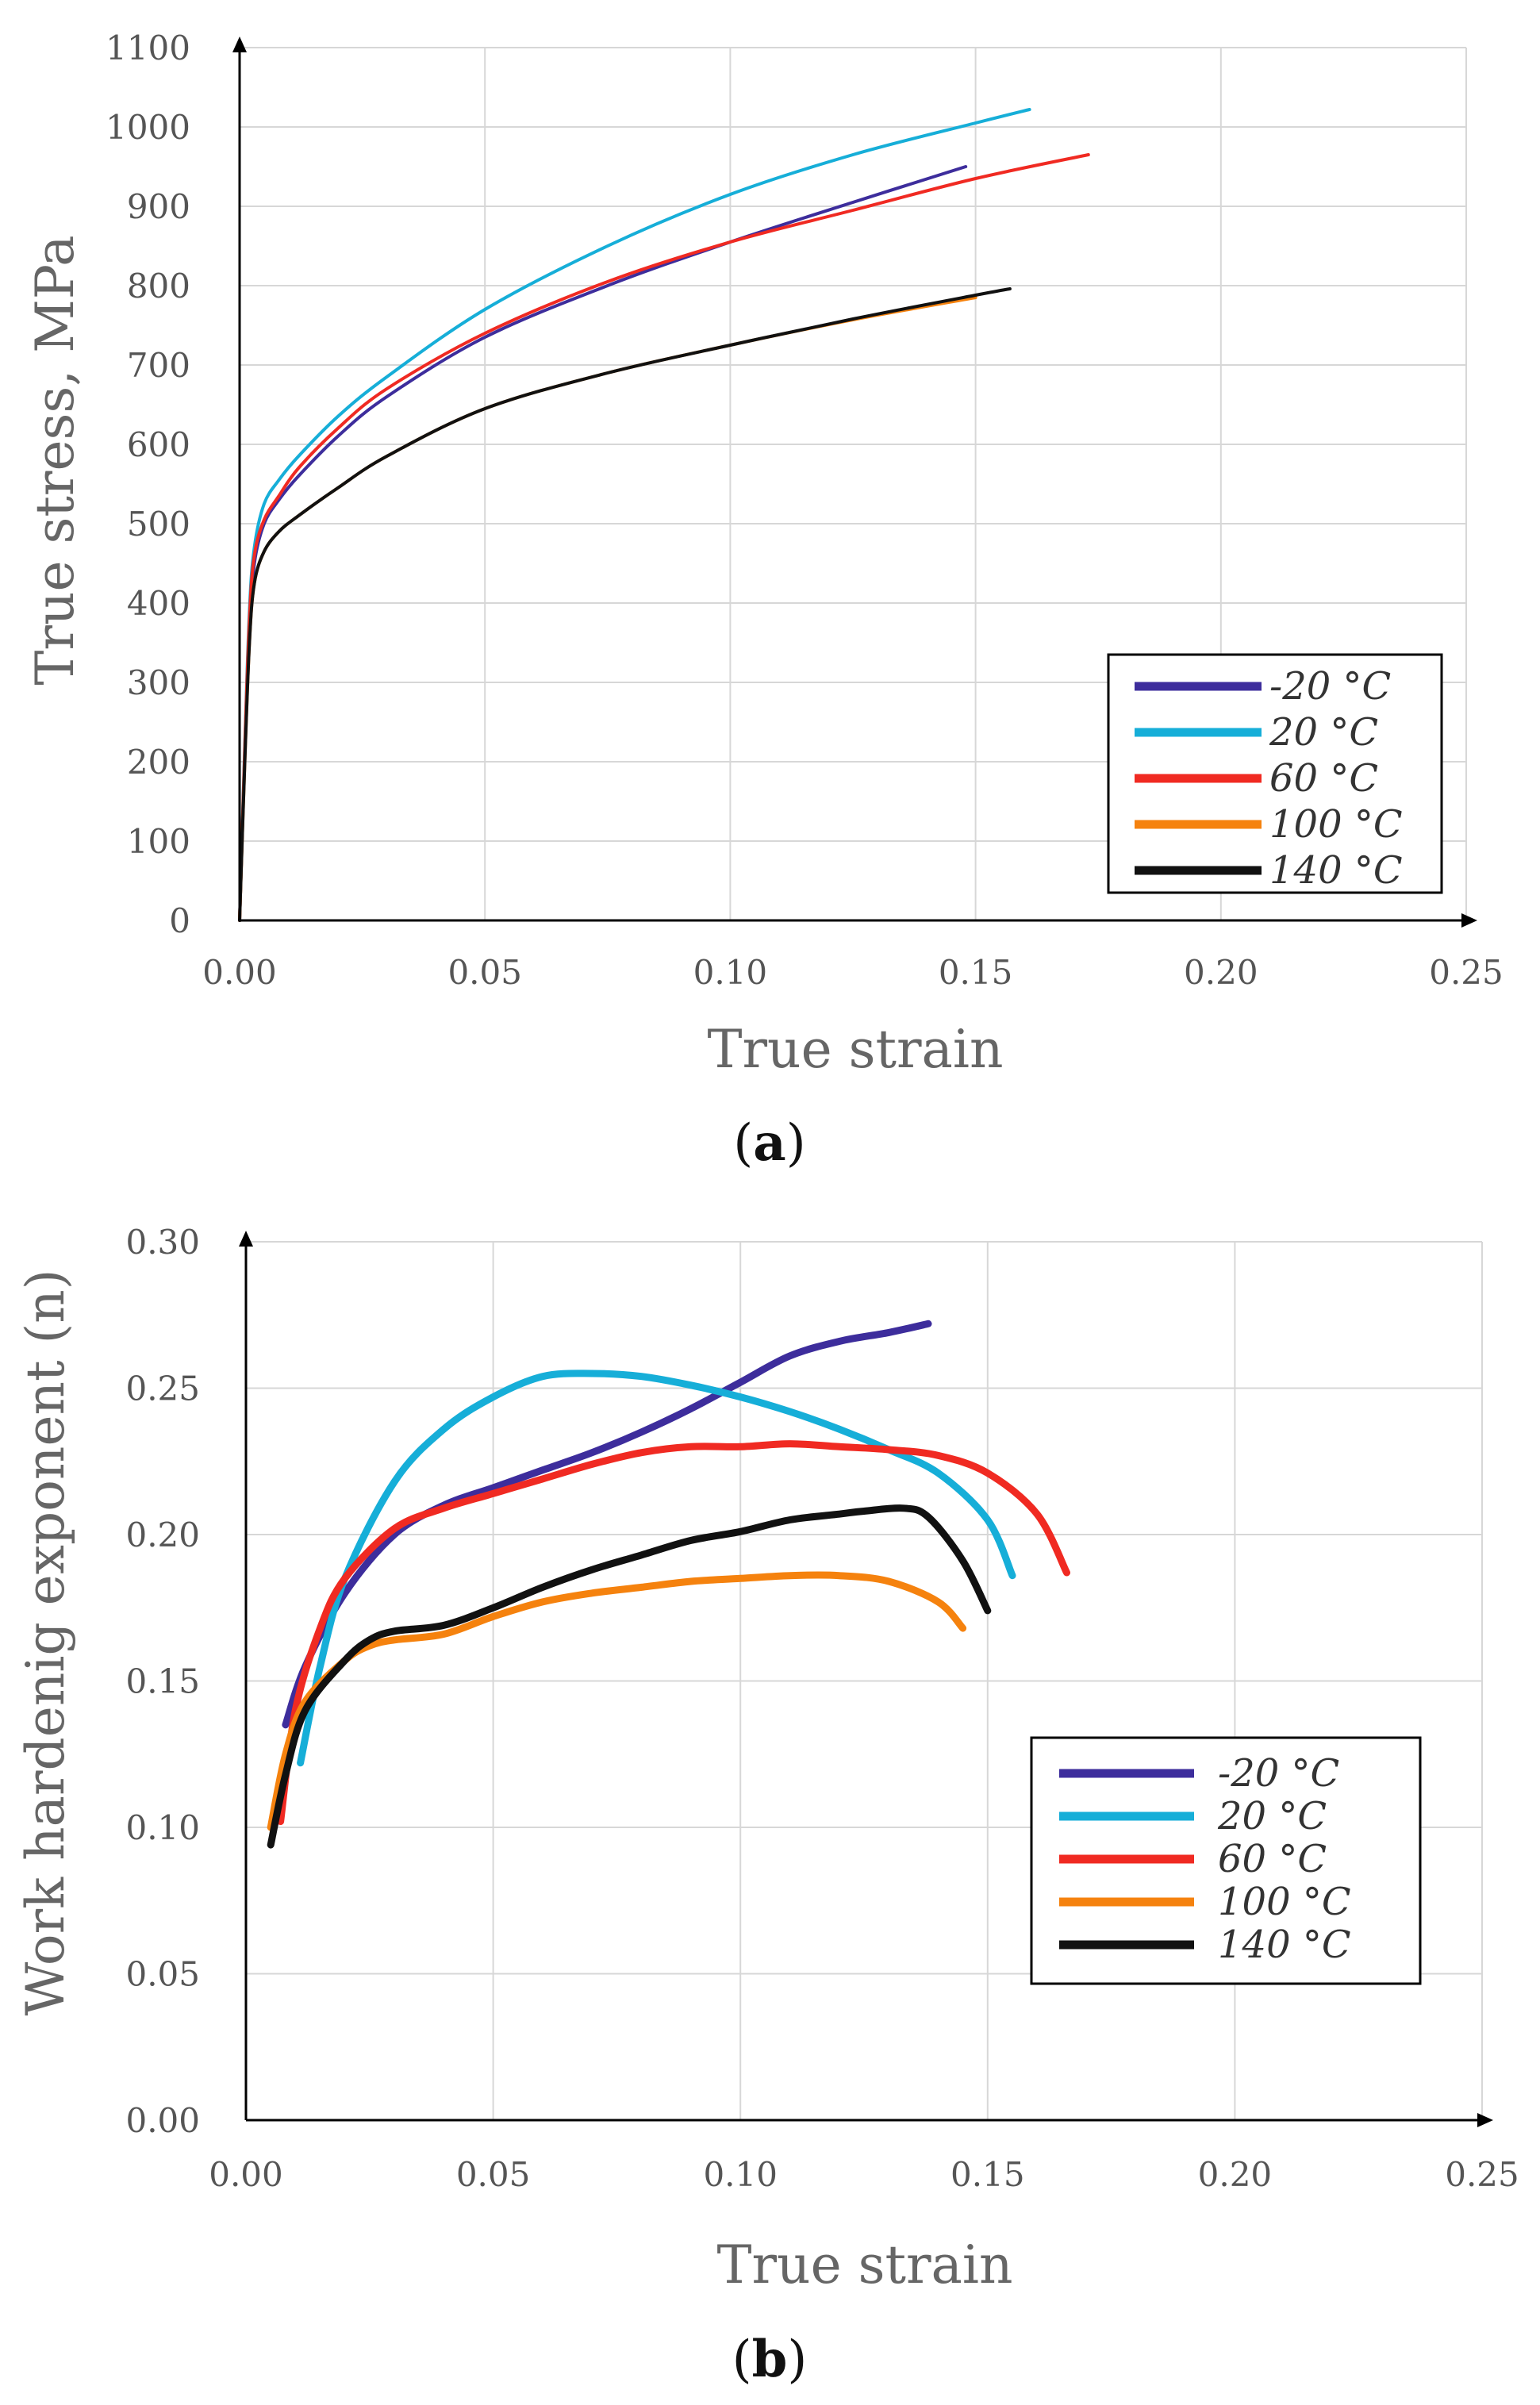  What do you see at coordinates (163, 1827) in the screenshot?
I see `chart-b-y-tick-label: 0.10` at bounding box center [163, 1827].